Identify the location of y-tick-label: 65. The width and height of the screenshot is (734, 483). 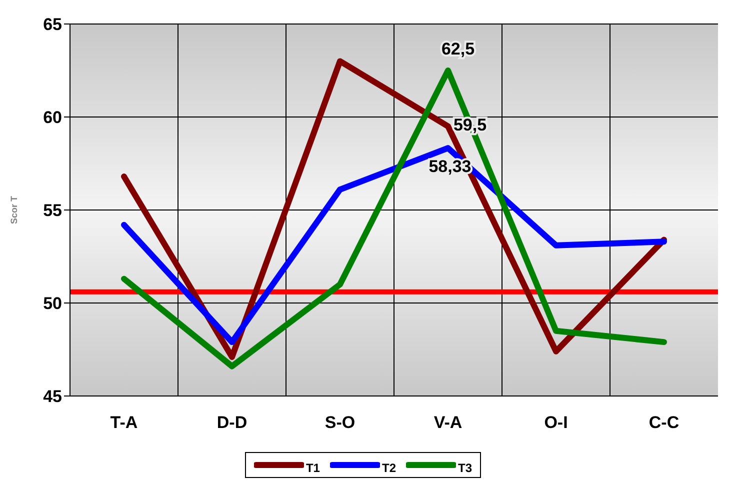
(52, 24).